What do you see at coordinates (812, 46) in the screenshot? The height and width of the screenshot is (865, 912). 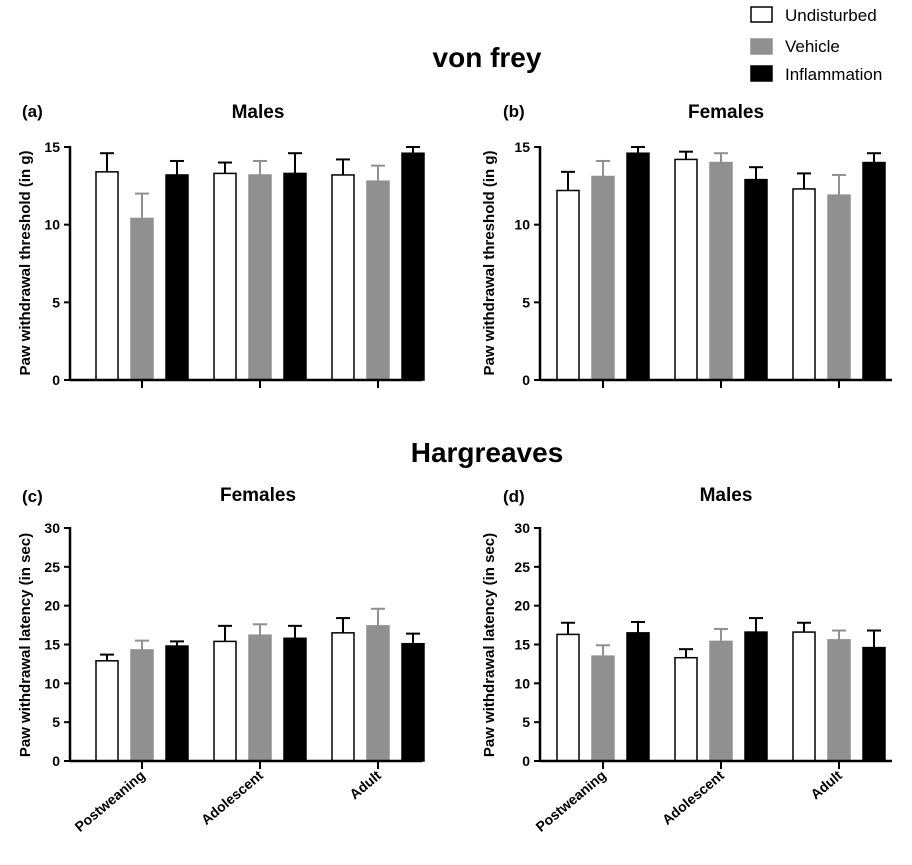 I see `legend-label-vehicle: Vehicle` at bounding box center [812, 46].